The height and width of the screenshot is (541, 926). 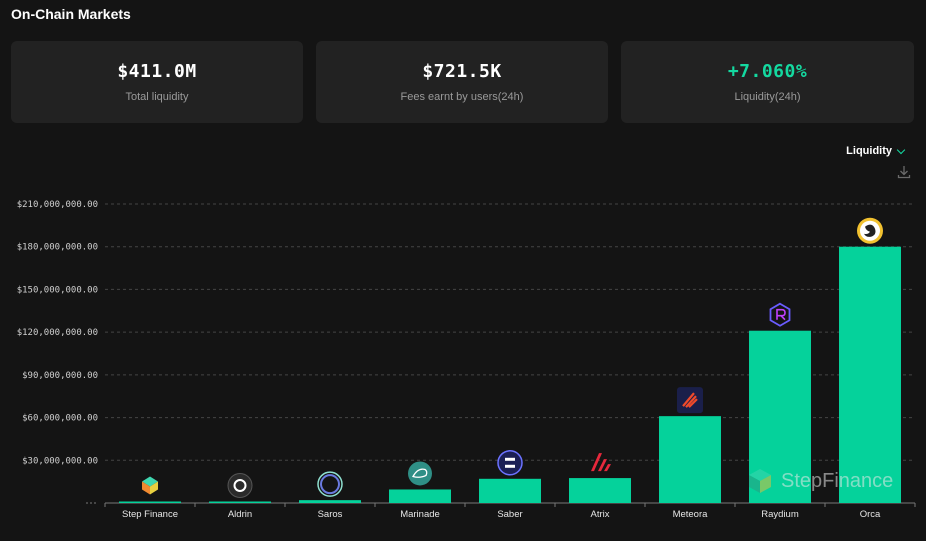 What do you see at coordinates (157, 97) in the screenshot?
I see `stat-label-total-liquidity: Total liquidity` at bounding box center [157, 97].